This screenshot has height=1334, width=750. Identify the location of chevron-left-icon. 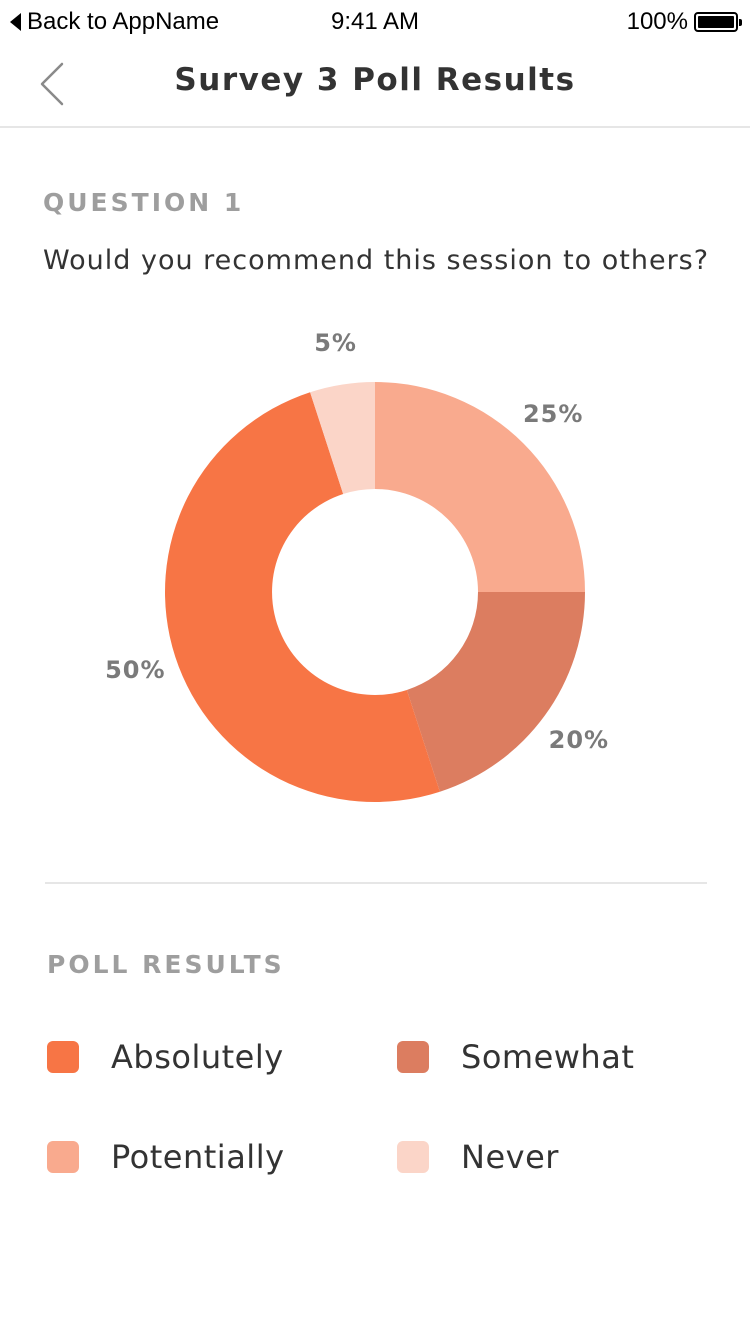
(52, 84).